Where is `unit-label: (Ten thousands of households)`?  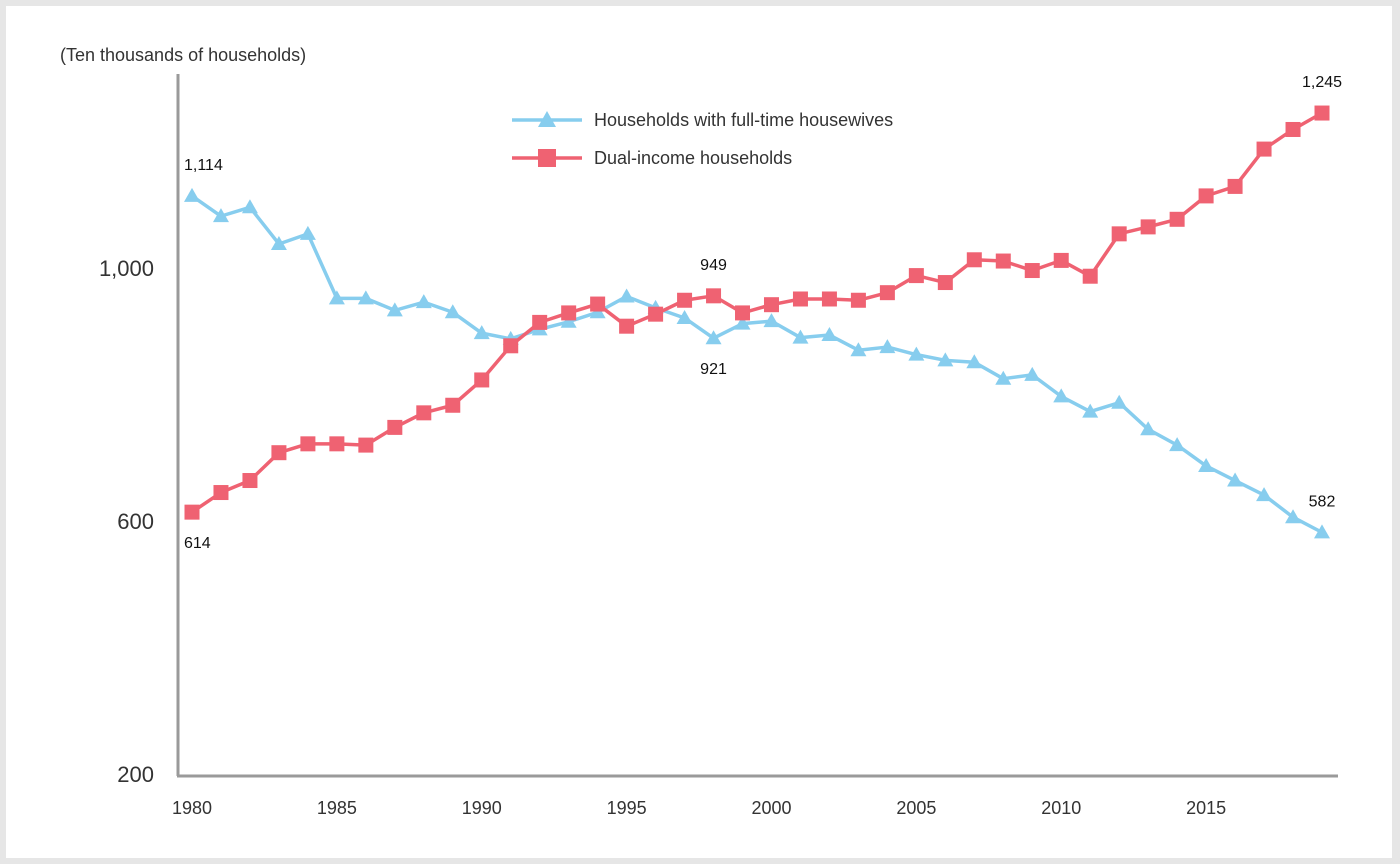 unit-label: (Ten thousands of households) is located at coordinates (183, 55).